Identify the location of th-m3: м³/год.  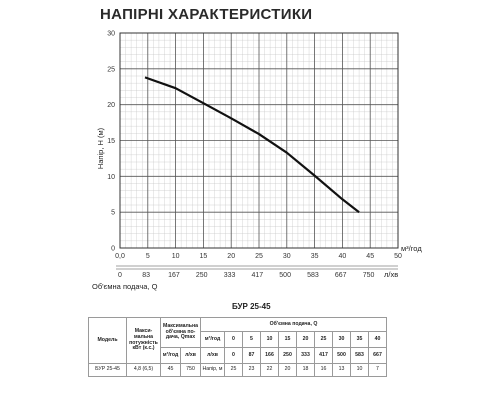
(212, 339).